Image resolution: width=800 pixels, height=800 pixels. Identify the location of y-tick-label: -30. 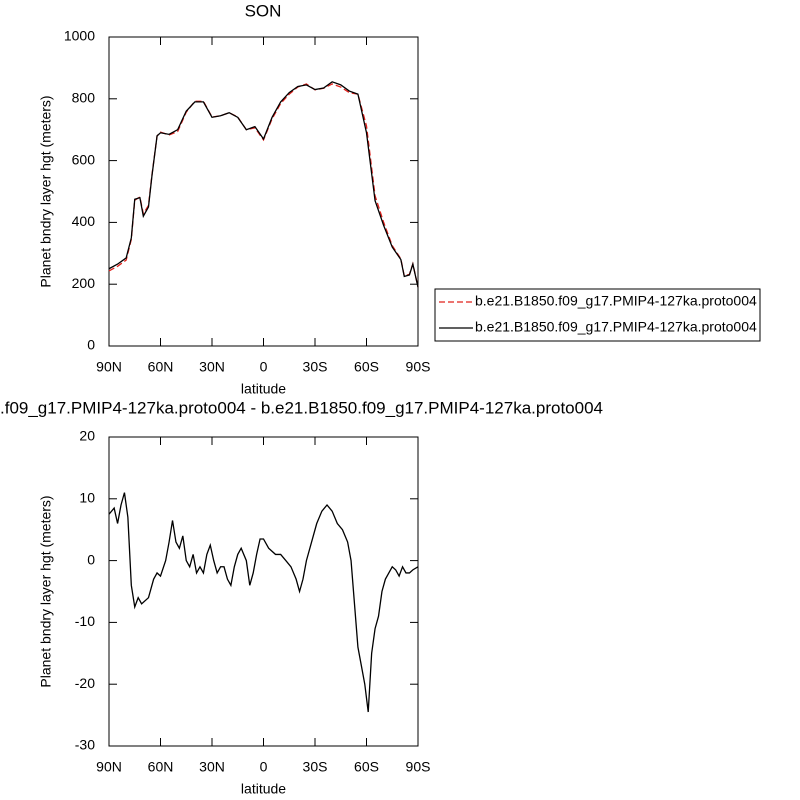
(85, 745).